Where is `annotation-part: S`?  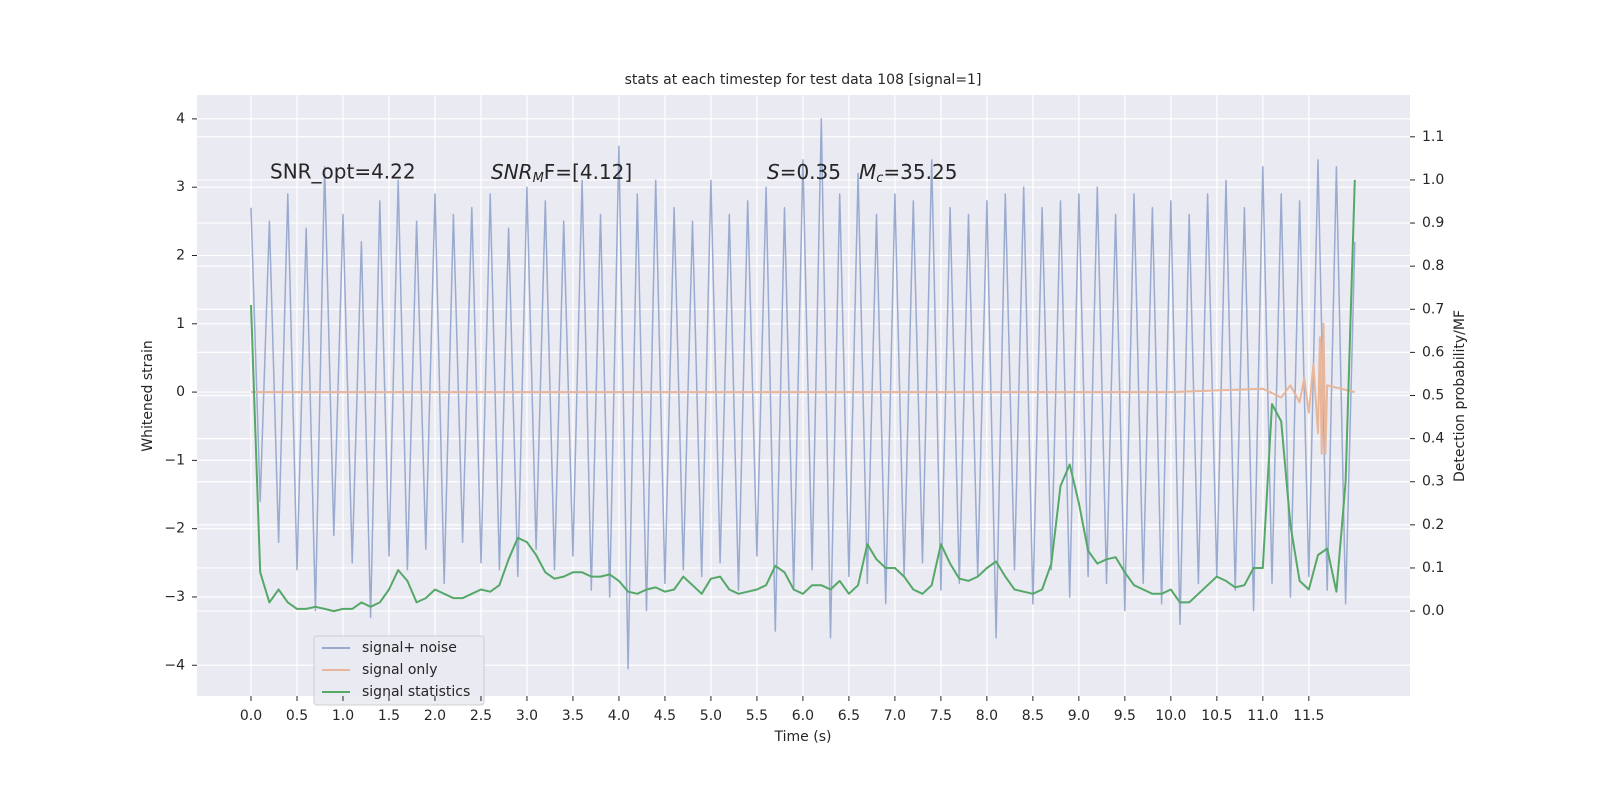 annotation-part: S is located at coordinates (773, 172).